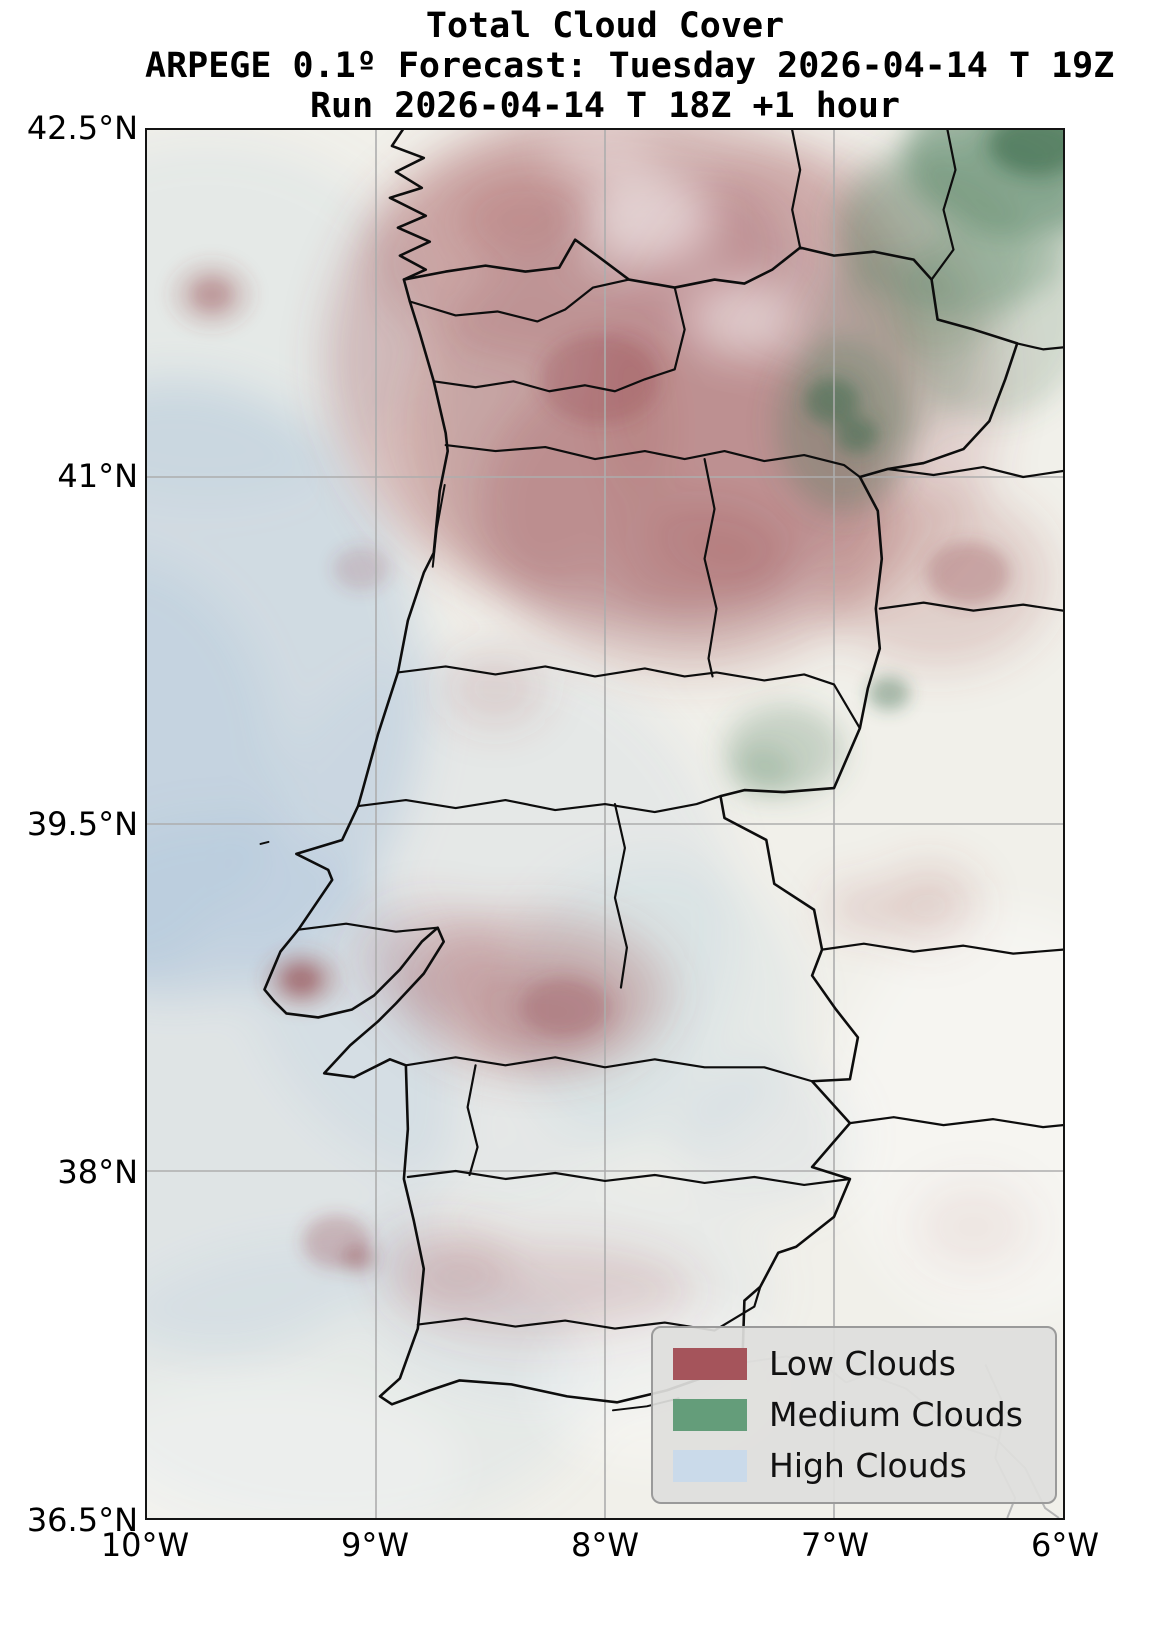 This screenshot has width=1175, height=1644. I want to click on district-line-santarem-portalegre, so click(620, 895).